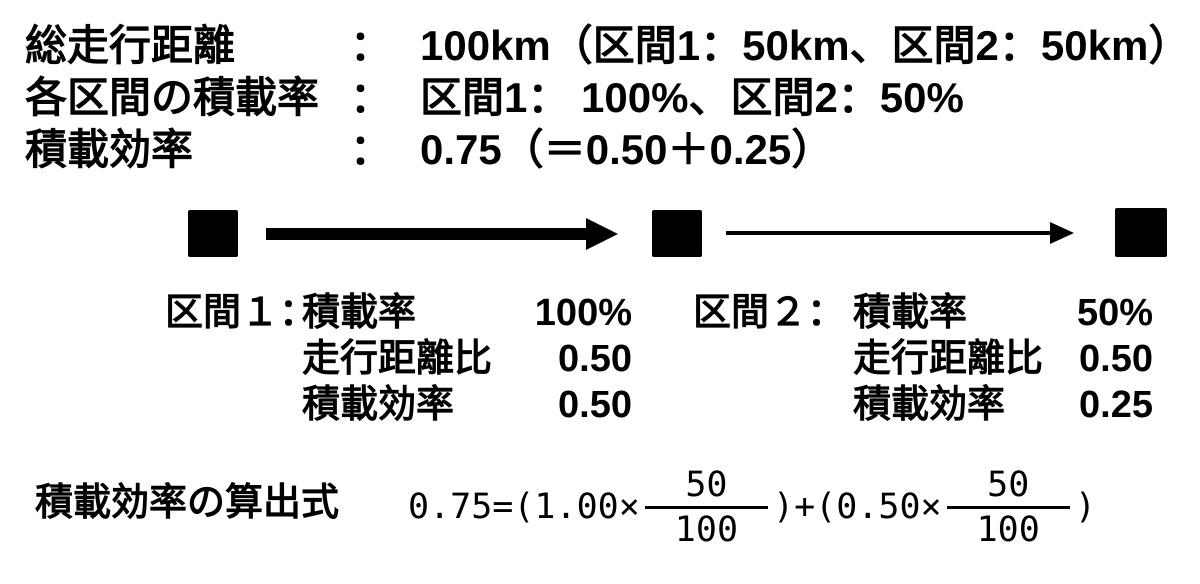 The image size is (1200, 584). What do you see at coordinates (1116, 405) in the screenshot?
I see `attr-value: 0.25` at bounding box center [1116, 405].